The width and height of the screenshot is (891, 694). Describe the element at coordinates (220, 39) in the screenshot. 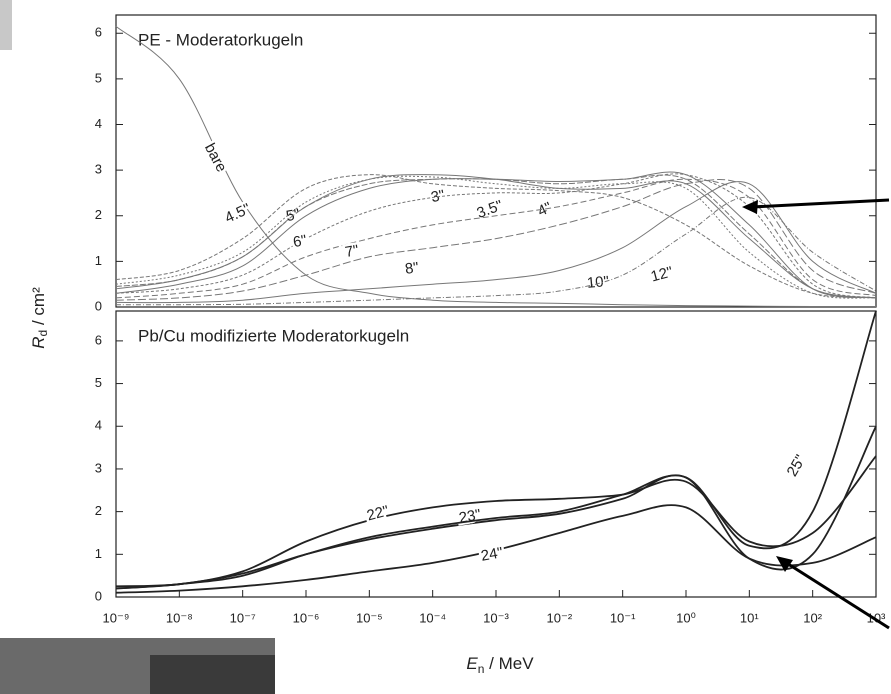

I see `panel-title: PE - Moderatorkugeln` at that location.